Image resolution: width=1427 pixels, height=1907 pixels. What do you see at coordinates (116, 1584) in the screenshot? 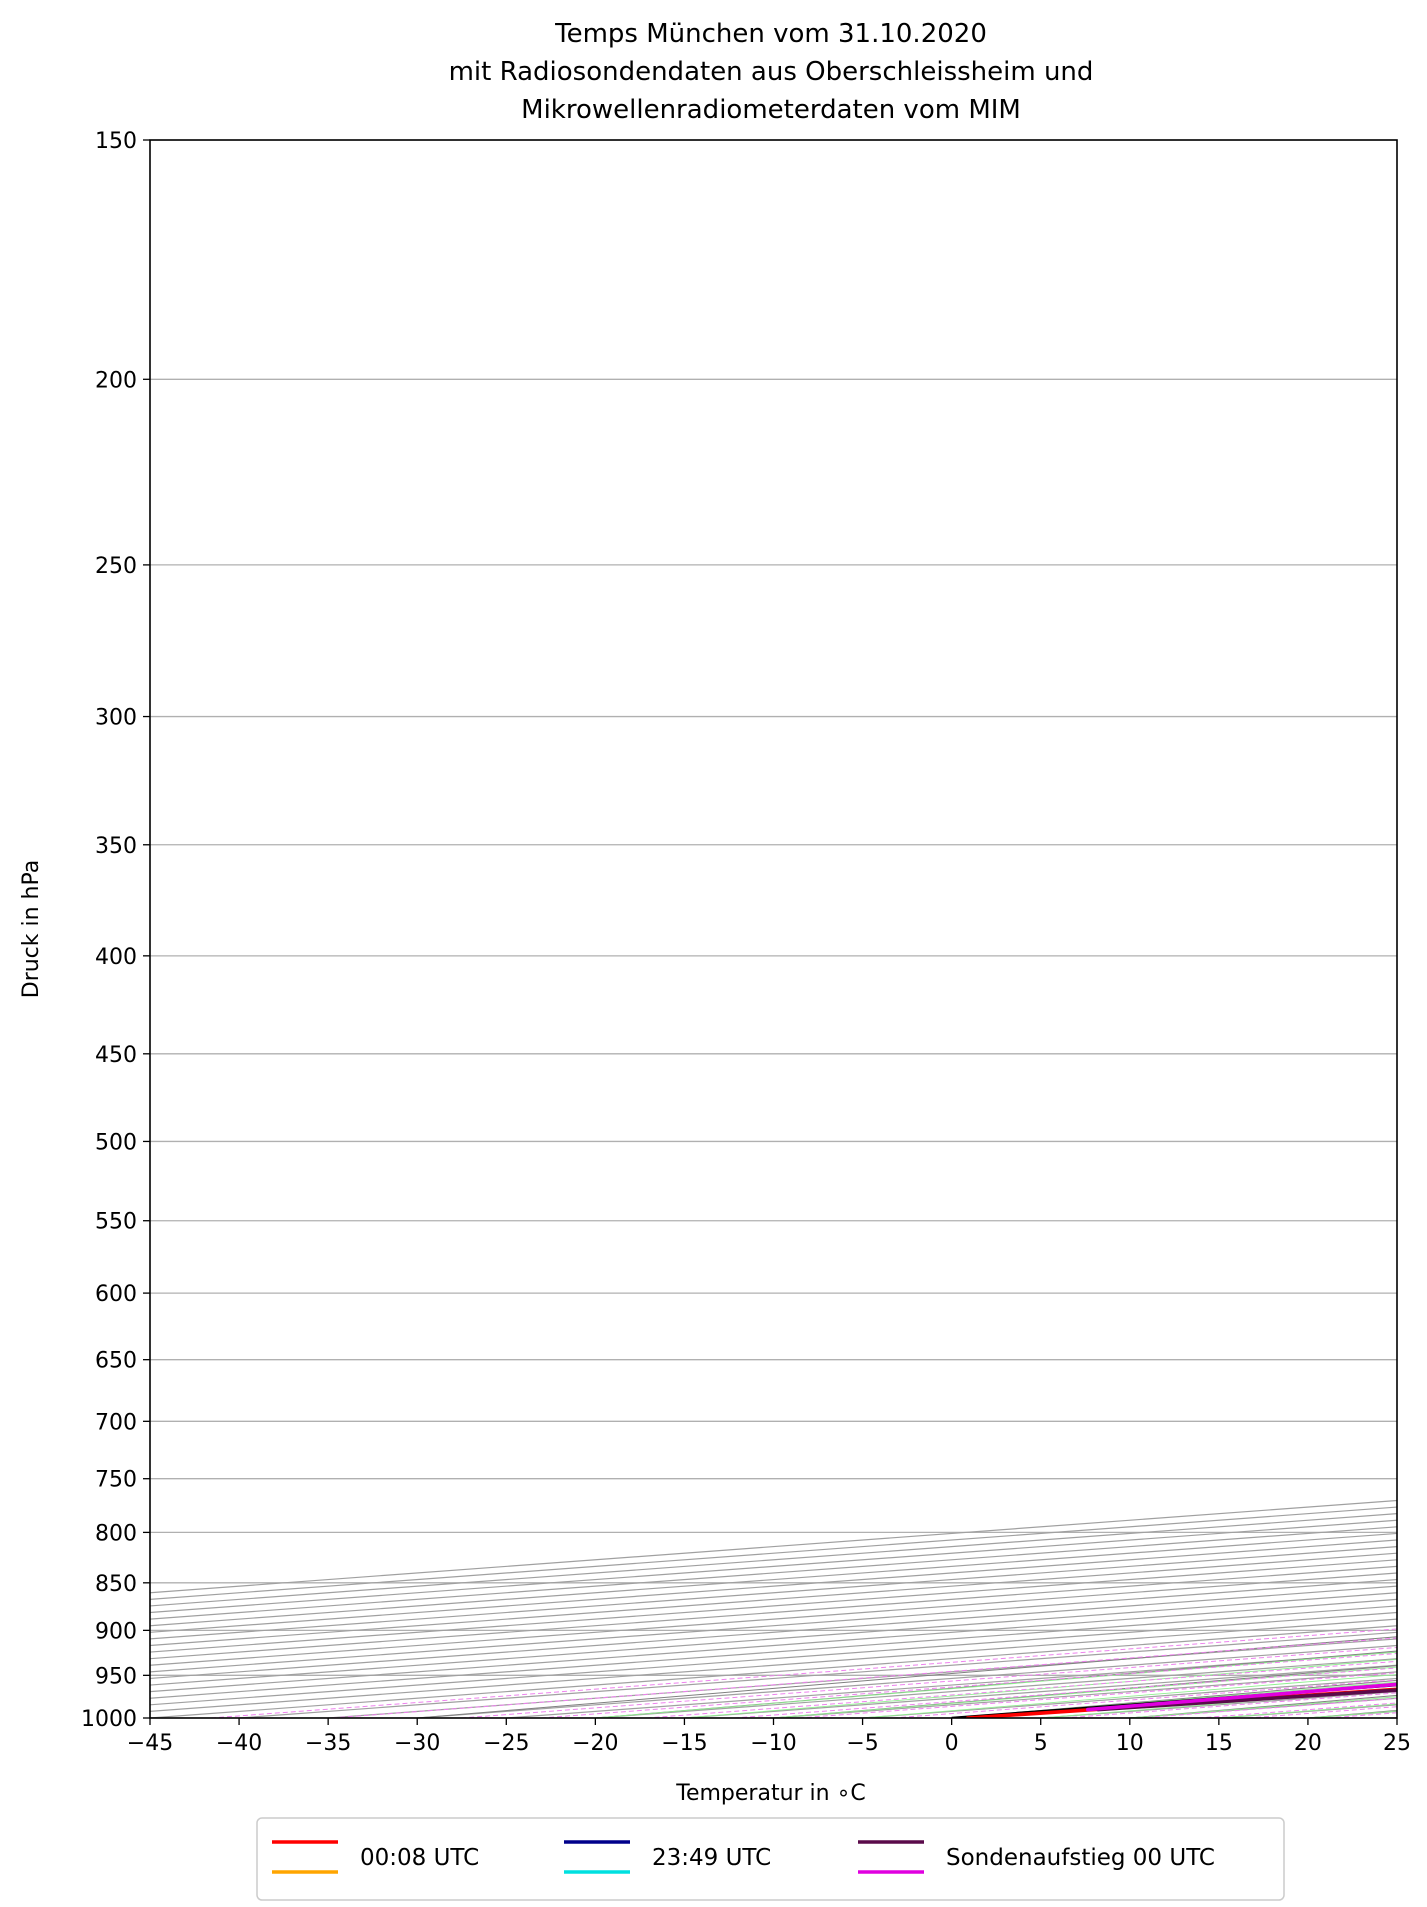
I see `y-tick-label: 850` at bounding box center [116, 1584].